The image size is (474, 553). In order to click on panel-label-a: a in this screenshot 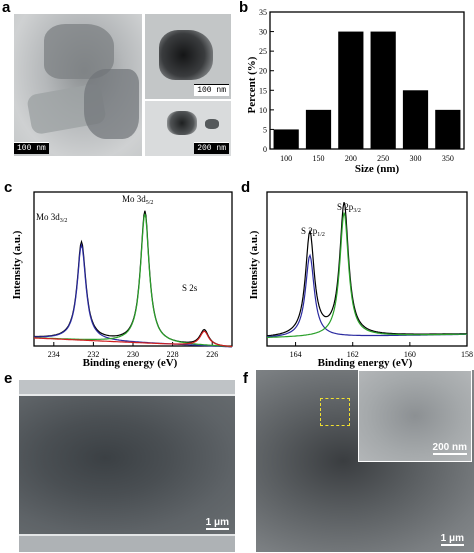, I will do `click(6, 8)`.